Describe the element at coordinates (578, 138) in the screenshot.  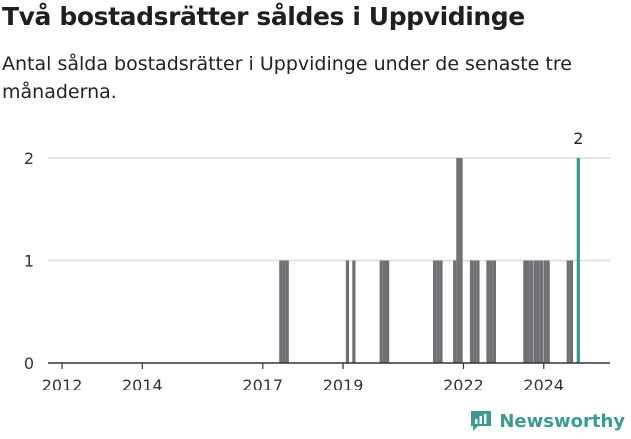
I see `data-label: 2` at that location.